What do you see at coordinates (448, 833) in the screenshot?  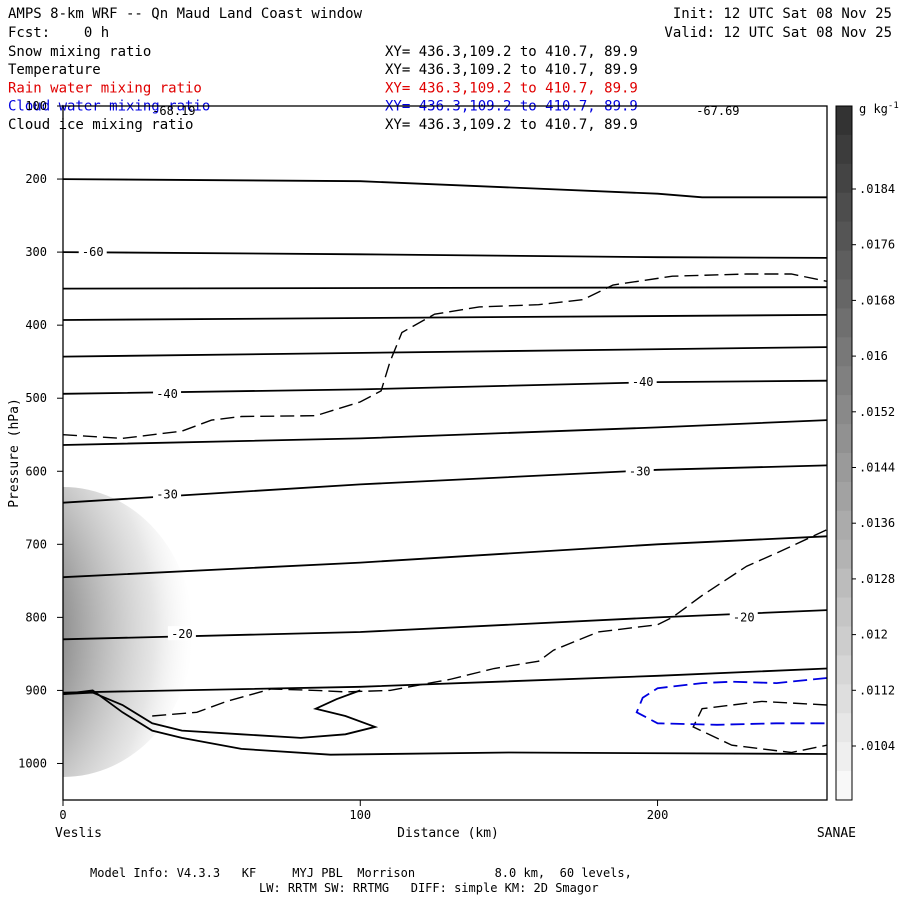 I see `x-axis-label: Distance (km)` at bounding box center [448, 833].